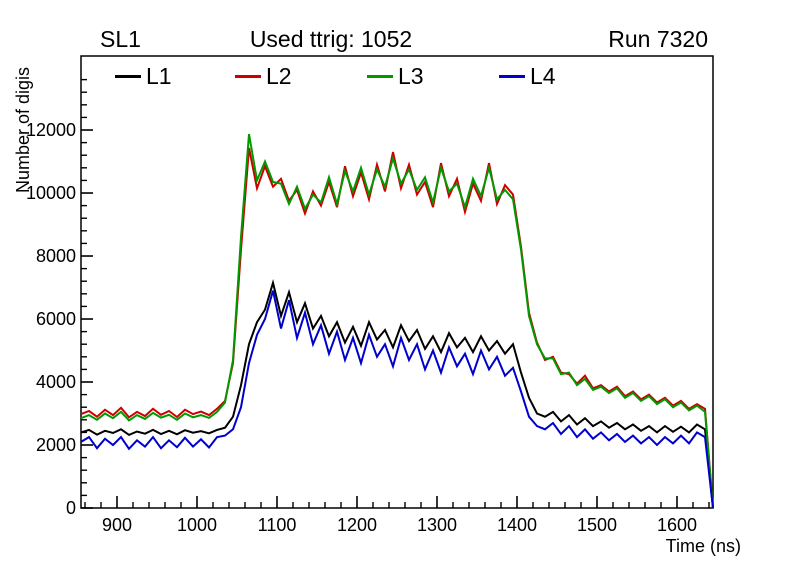 This screenshot has height=572, width=796. Describe the element at coordinates (51, 193) in the screenshot. I see `y-tick-label: 10000` at that location.